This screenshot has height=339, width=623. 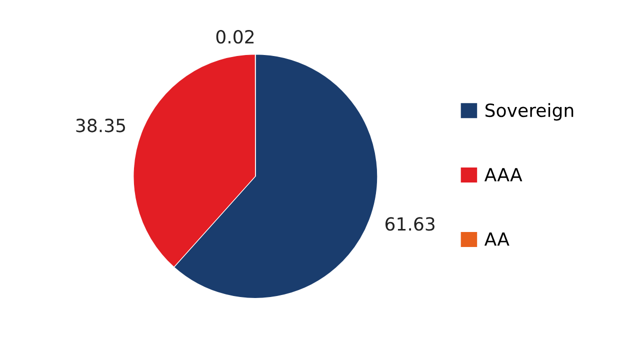 I want to click on data-label: 0.02, so click(x=235, y=37).